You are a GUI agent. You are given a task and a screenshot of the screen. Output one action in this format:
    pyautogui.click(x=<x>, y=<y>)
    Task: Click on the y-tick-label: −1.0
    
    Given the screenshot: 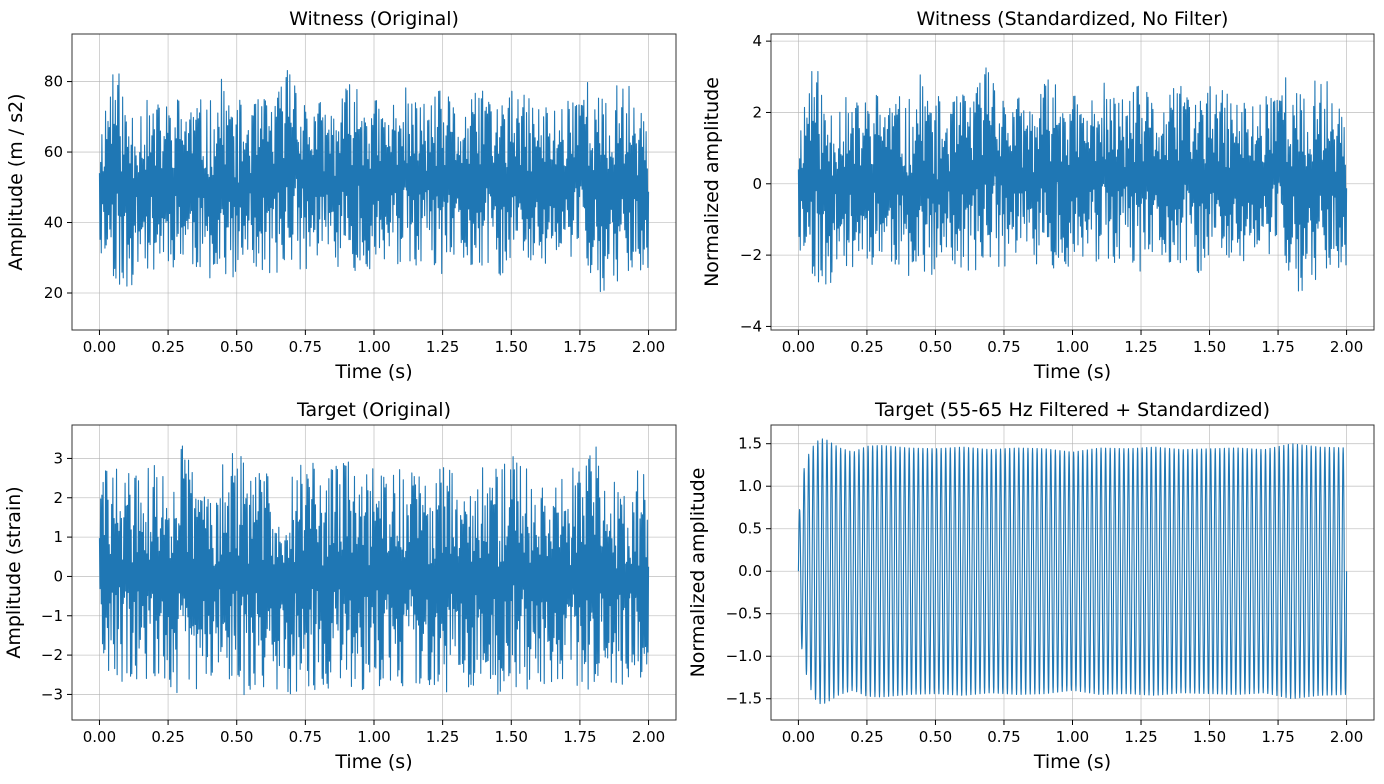 What is the action you would take?
    pyautogui.click(x=744, y=656)
    